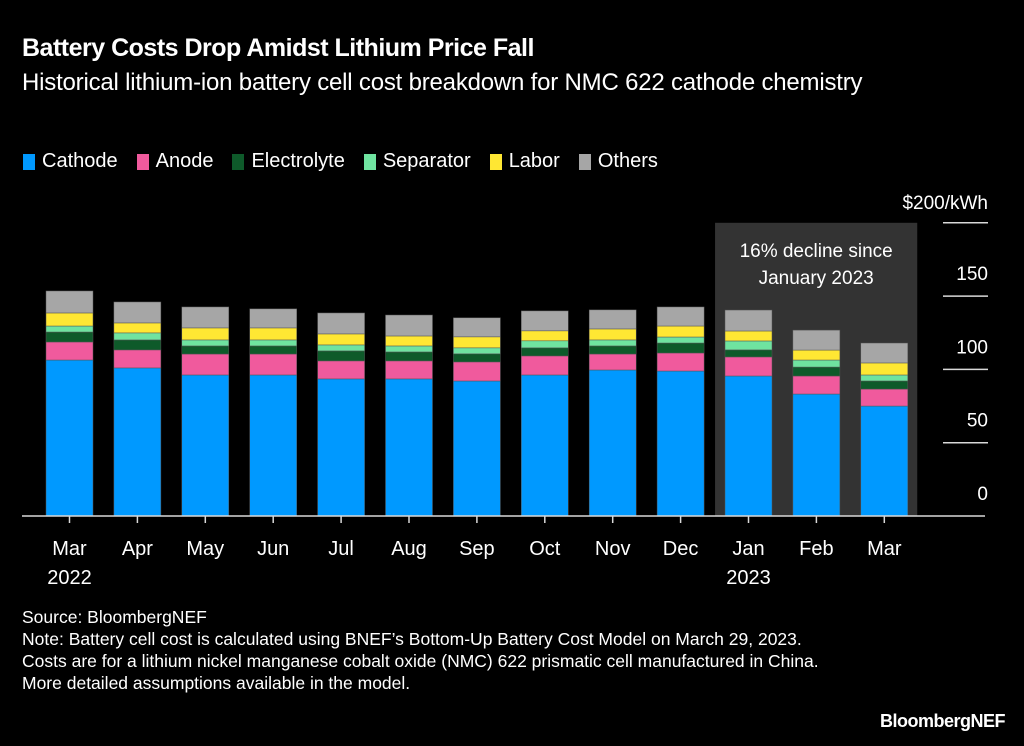 Image resolution: width=1024 pixels, height=746 pixels. I want to click on legend-item-anode: Anode, so click(175, 161).